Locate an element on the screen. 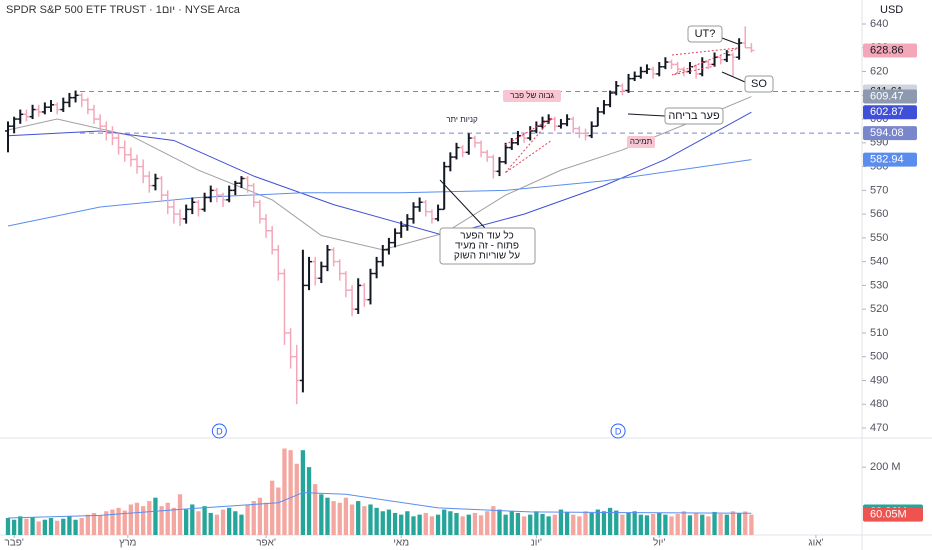  price-label: 602.87 is located at coordinates (887, 112).